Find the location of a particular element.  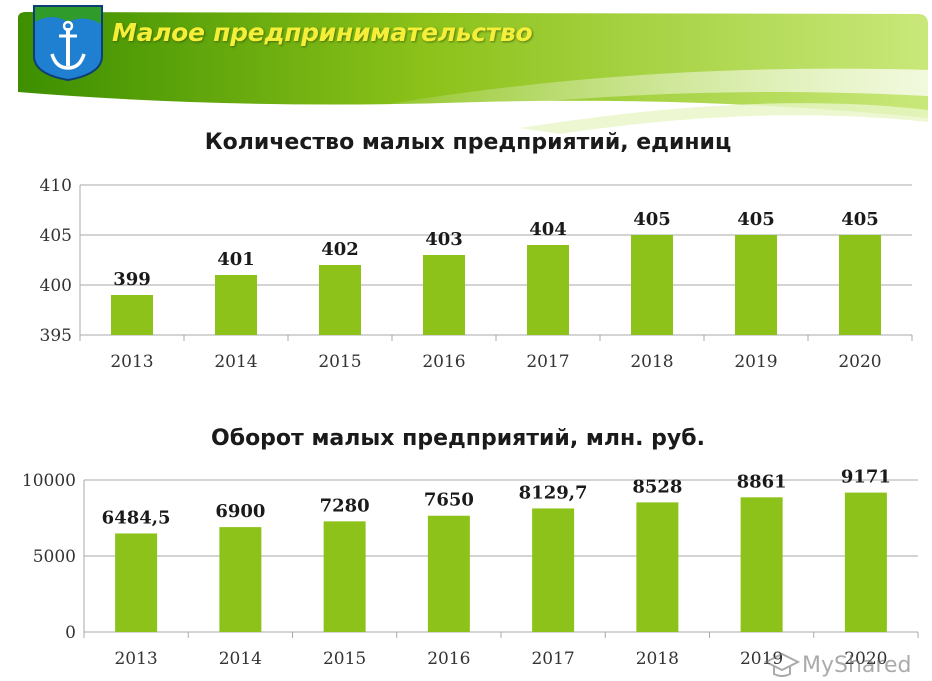

y-tick-label: 405 is located at coordinates (56, 236).